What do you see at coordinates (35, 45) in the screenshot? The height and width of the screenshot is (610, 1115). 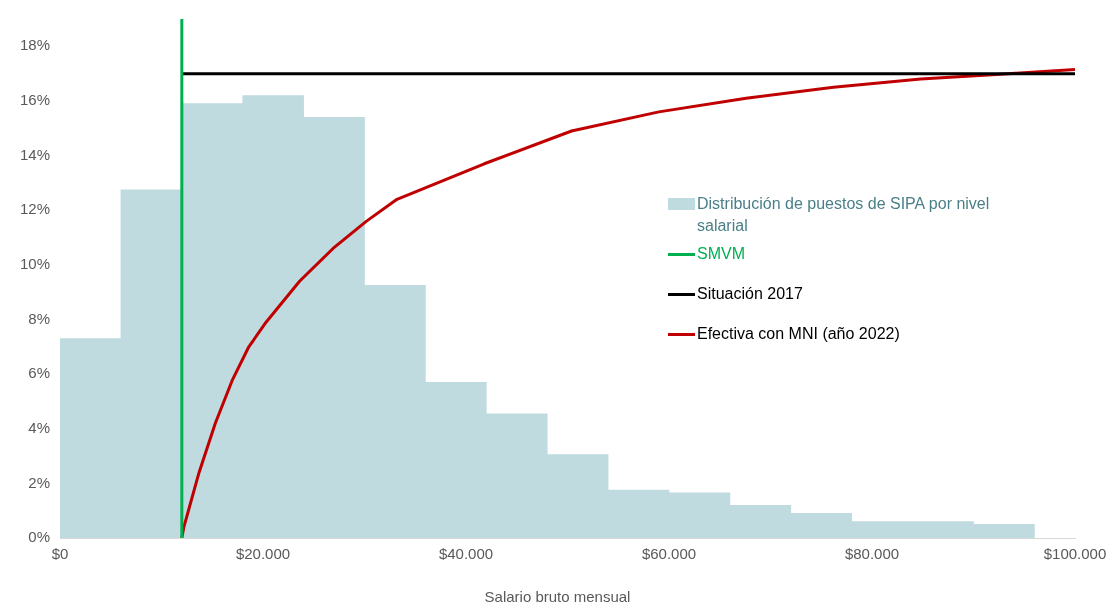 I see `y-tick-label: 18%` at bounding box center [35, 45].